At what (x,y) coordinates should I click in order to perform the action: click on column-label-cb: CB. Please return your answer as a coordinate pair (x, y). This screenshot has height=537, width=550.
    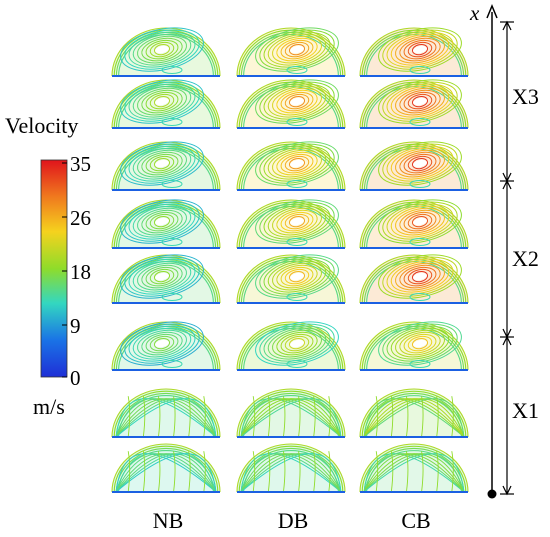
    Looking at the image, I should click on (415, 520).